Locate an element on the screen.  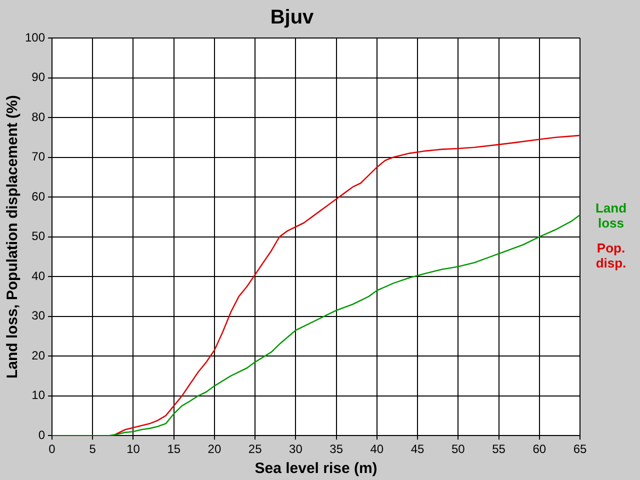
x-tick-label: 40 is located at coordinates (377, 449).